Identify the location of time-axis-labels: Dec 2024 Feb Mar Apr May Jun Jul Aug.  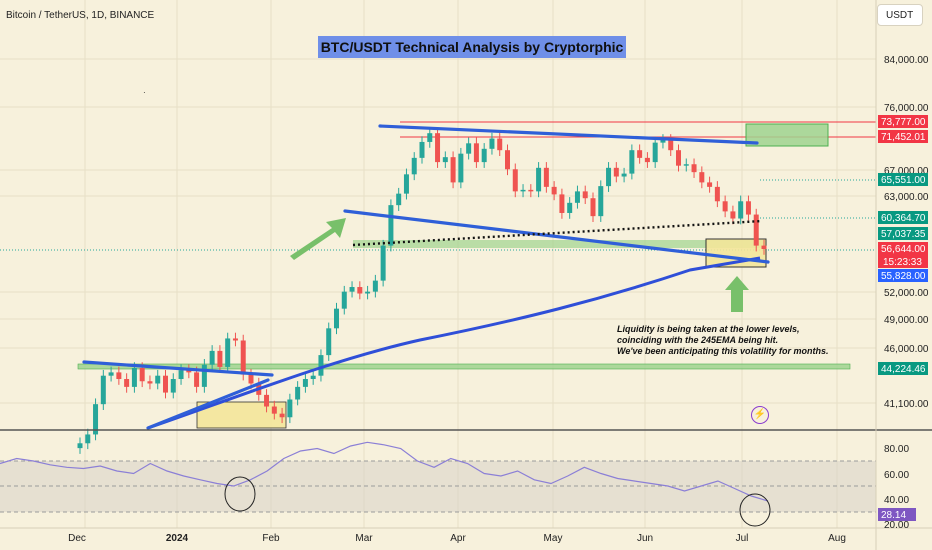
(457, 538).